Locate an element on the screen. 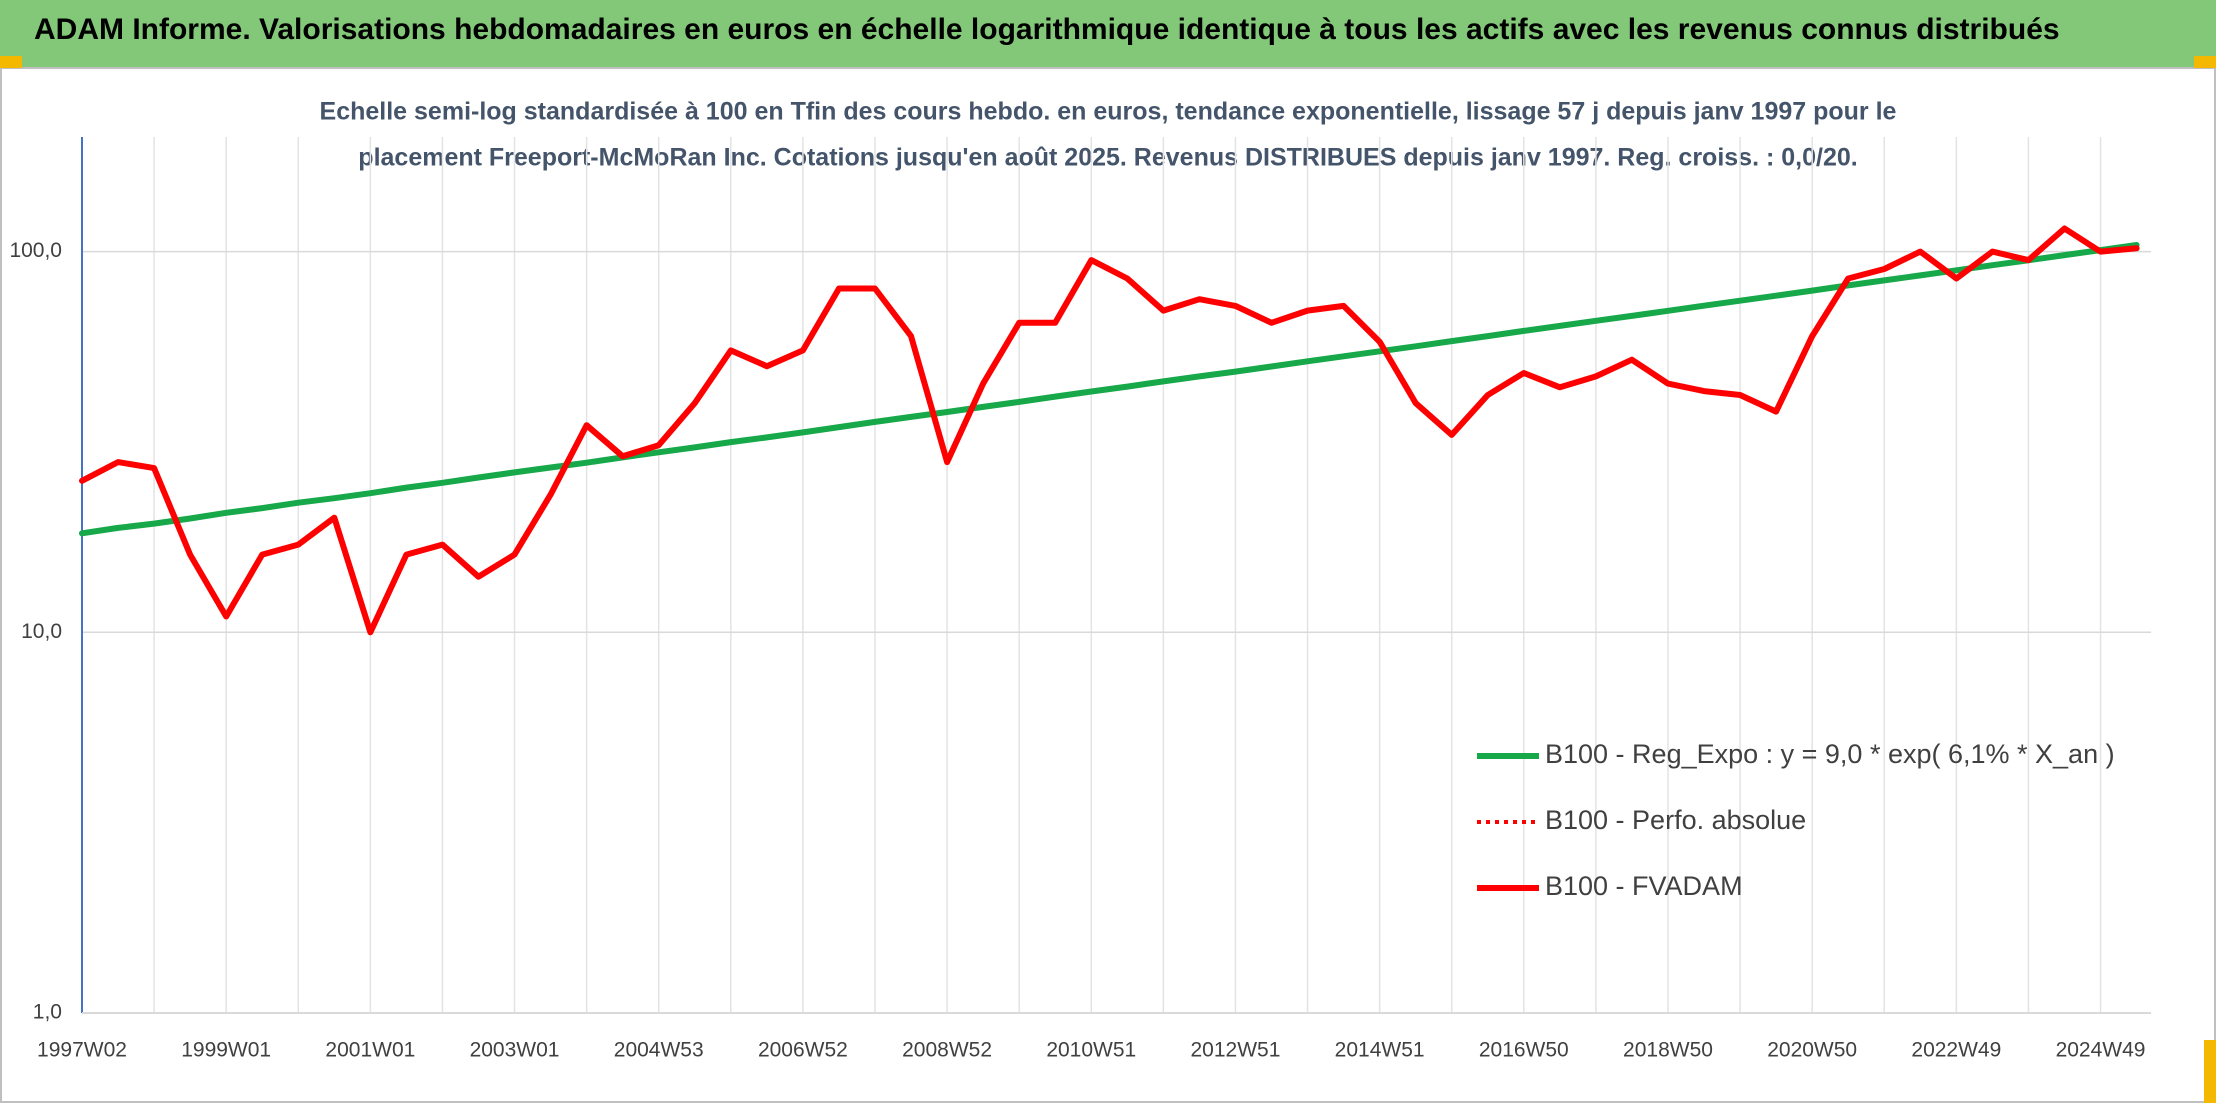  x-tick-label: 2006W52 is located at coordinates (803, 1050).